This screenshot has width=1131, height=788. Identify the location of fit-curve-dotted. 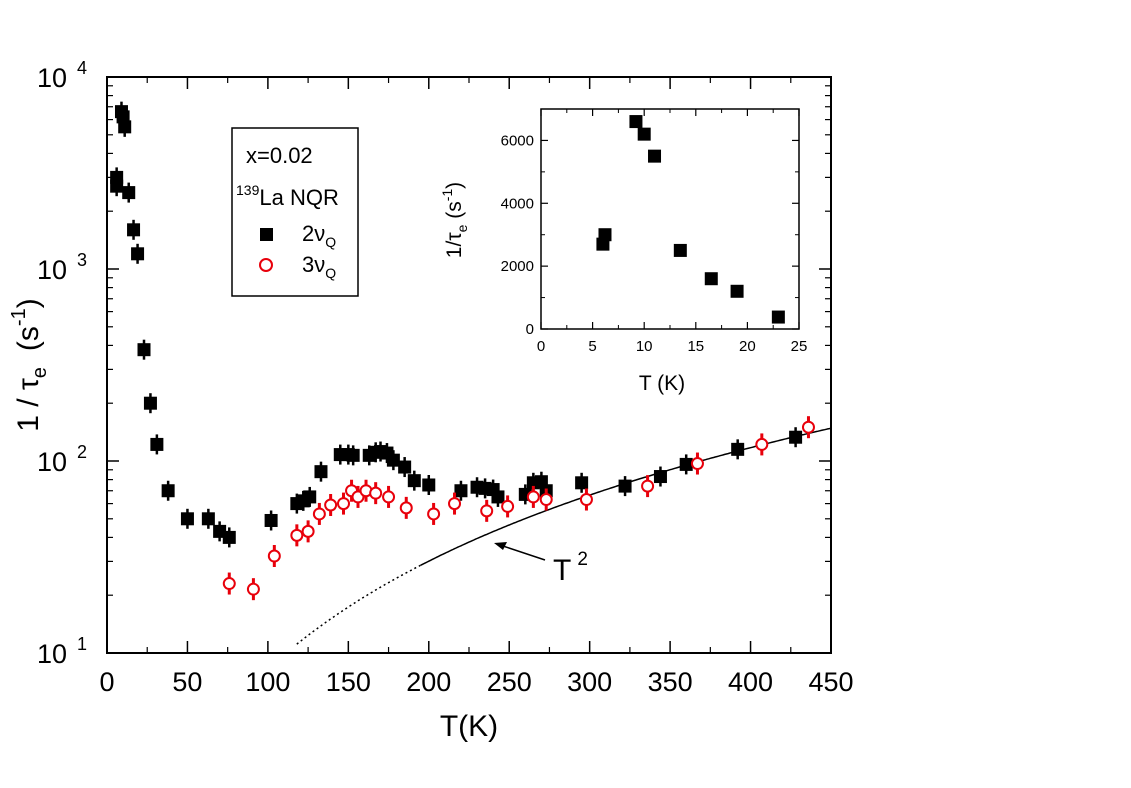
(359, 604).